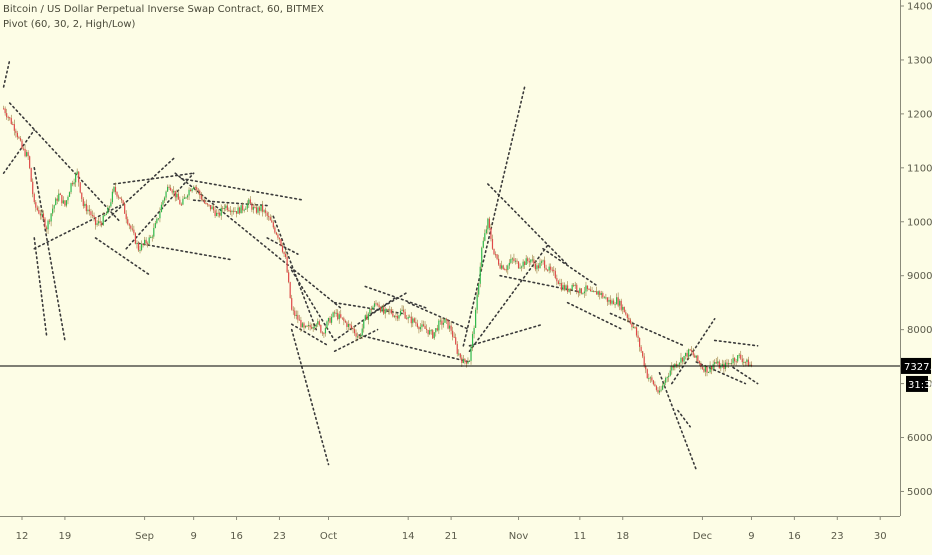  What do you see at coordinates (916, 365) in the screenshot?
I see `last-price-label-bg` at bounding box center [916, 365].